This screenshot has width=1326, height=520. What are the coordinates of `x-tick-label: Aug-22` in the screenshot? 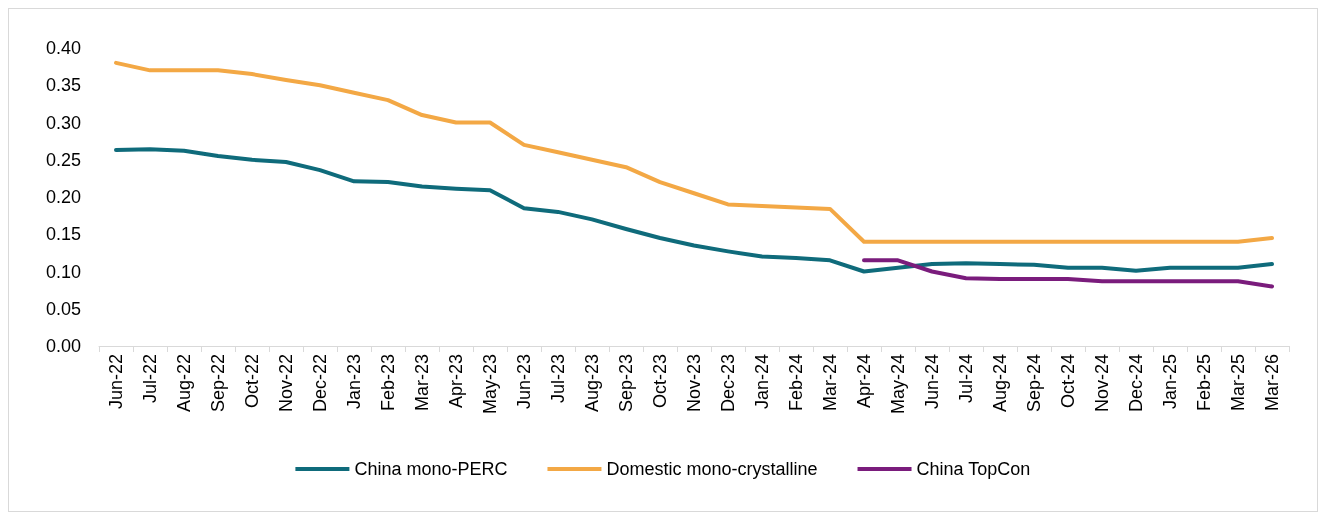 It's located at (184, 383).